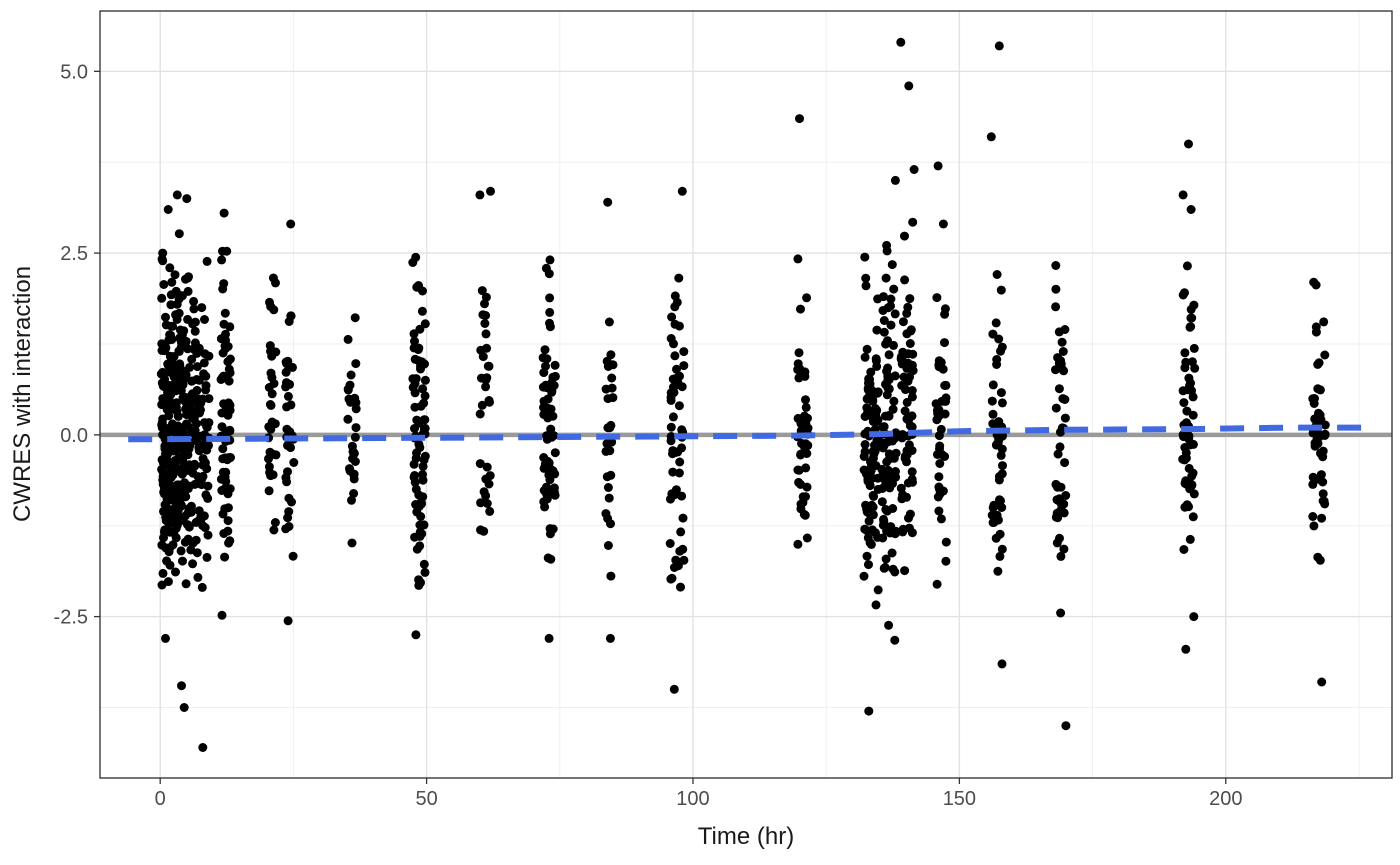 The width and height of the screenshot is (1400, 865). Describe the element at coordinates (1225, 799) in the screenshot. I see `x-tick-label: 200` at that location.